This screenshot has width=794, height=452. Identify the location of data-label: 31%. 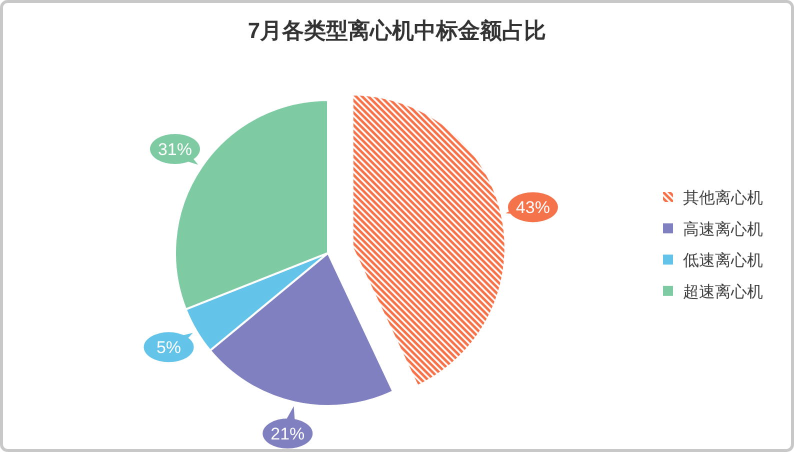
(175, 150).